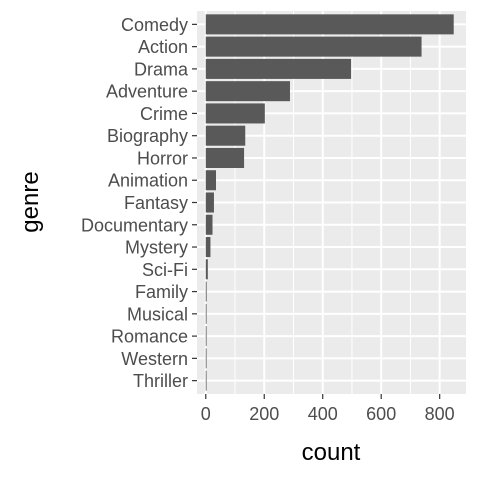  Describe the element at coordinates (148, 181) in the screenshot. I see `y-tick-label: Animation` at that location.